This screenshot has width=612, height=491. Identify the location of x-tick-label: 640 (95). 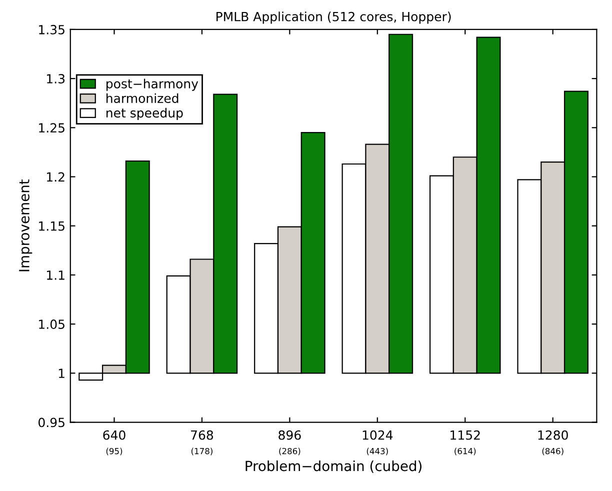
(114, 443).